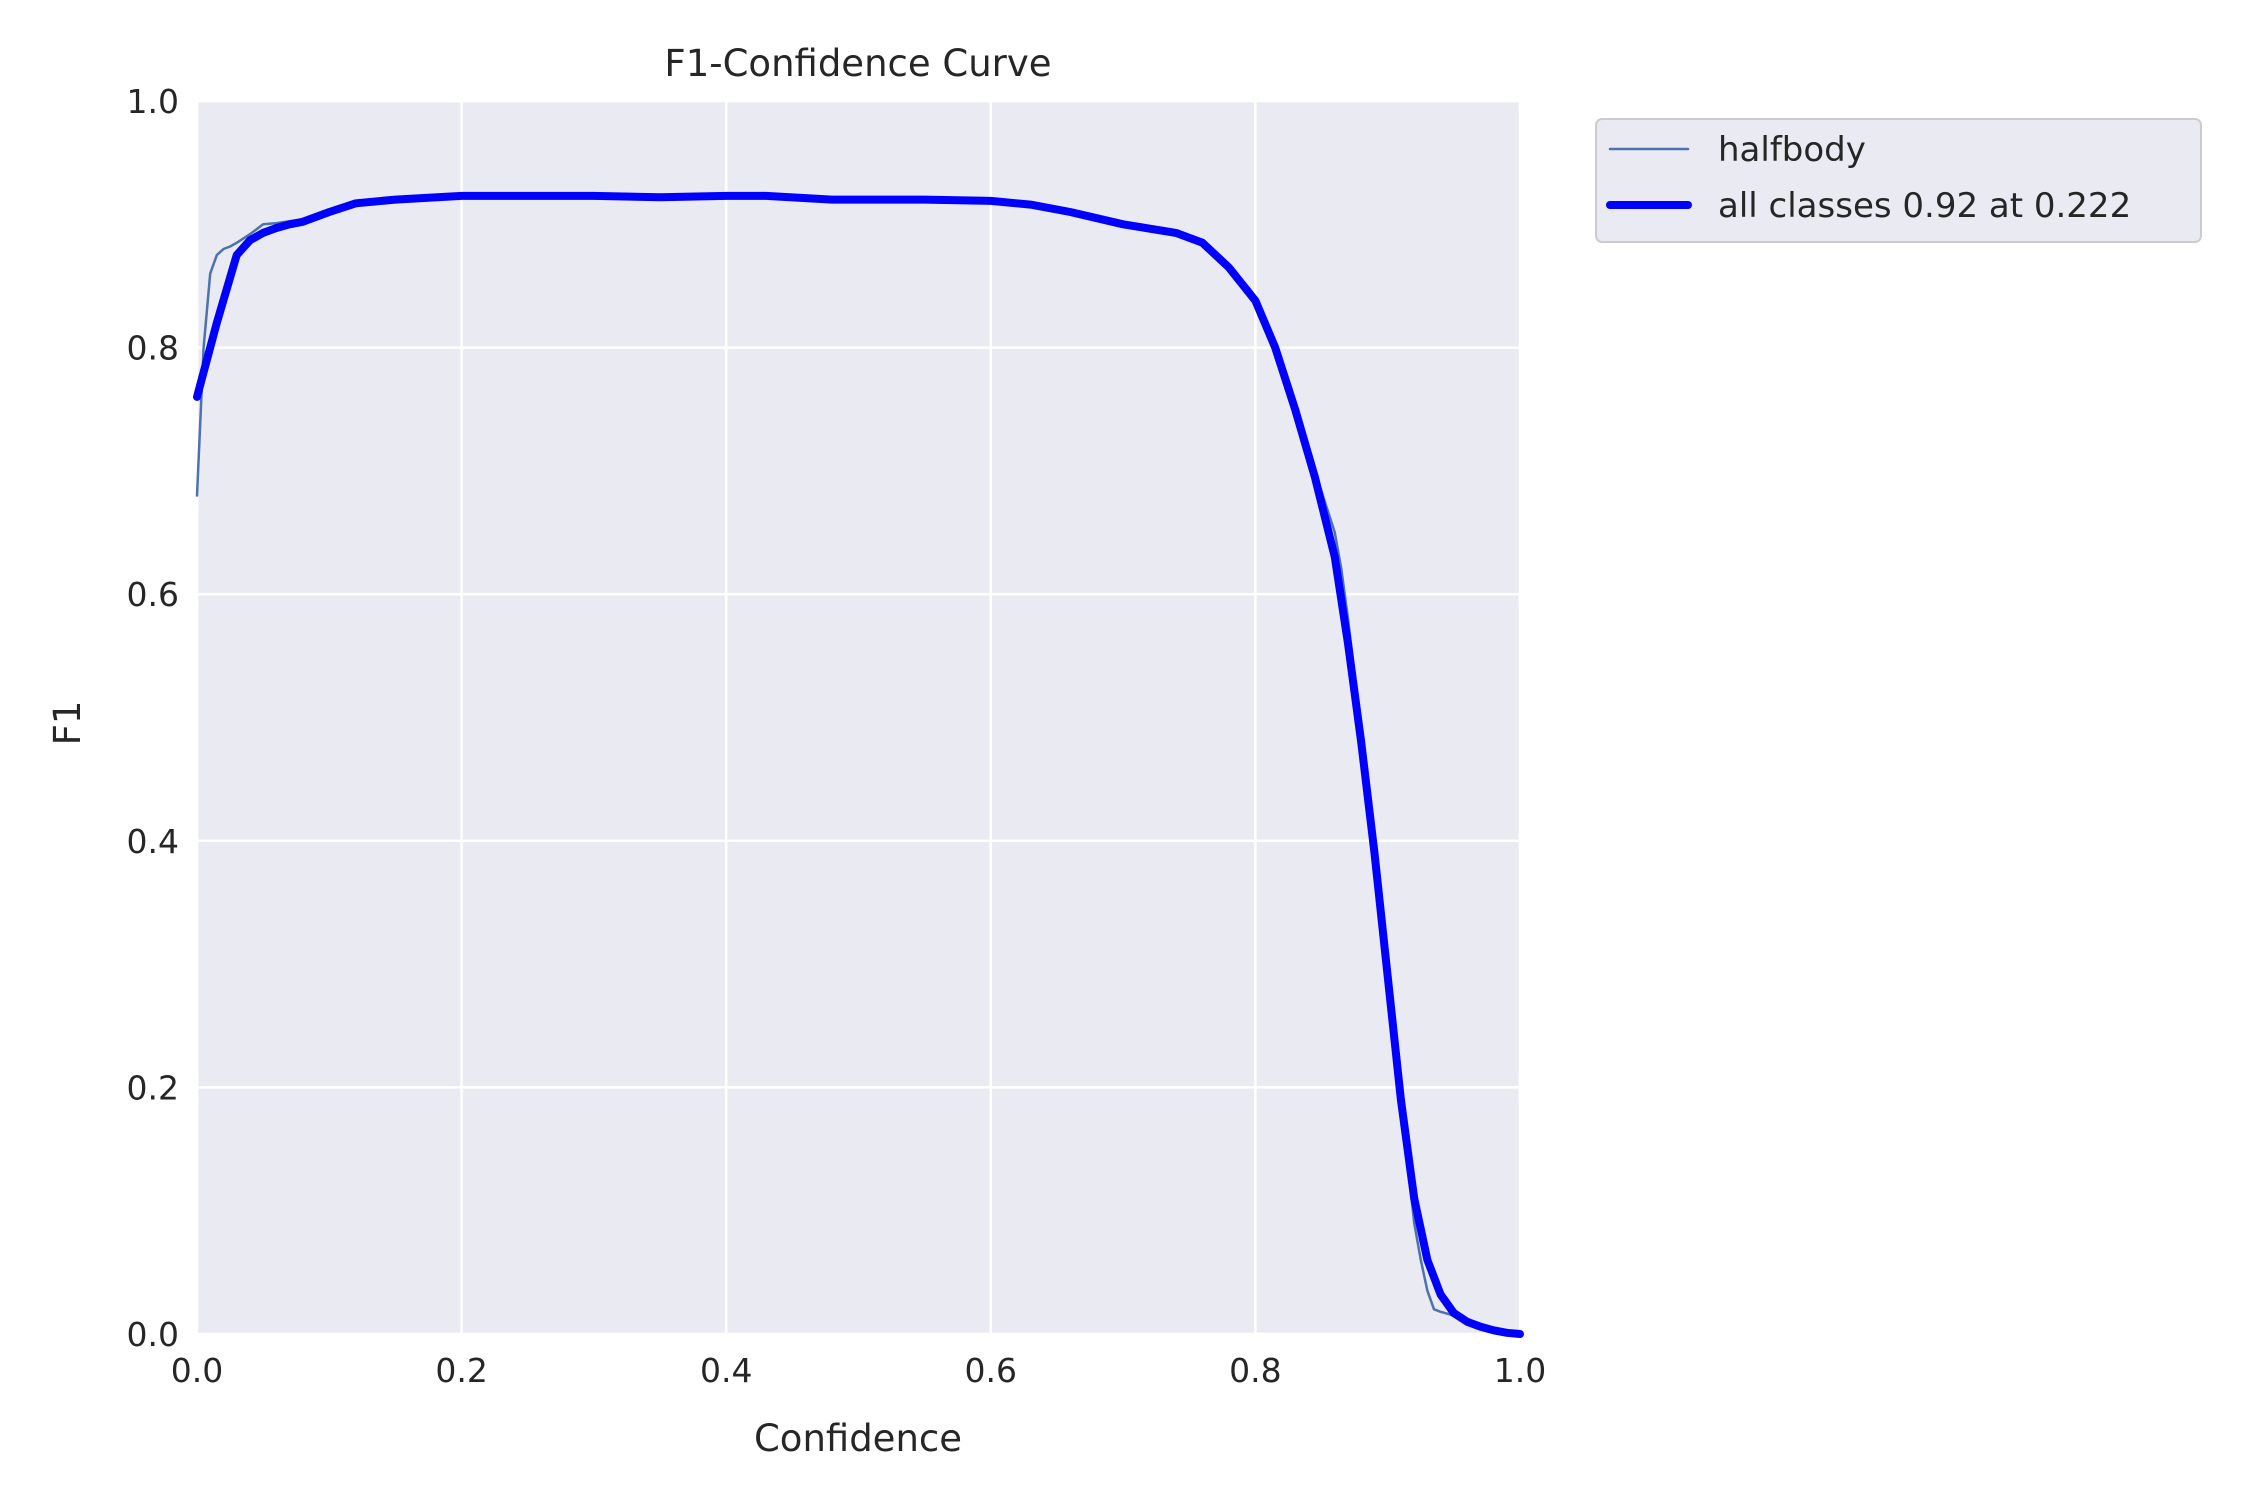 This screenshot has height=1500, width=2250. What do you see at coordinates (153, 841) in the screenshot?
I see `y-tick-label: 0.4` at bounding box center [153, 841].